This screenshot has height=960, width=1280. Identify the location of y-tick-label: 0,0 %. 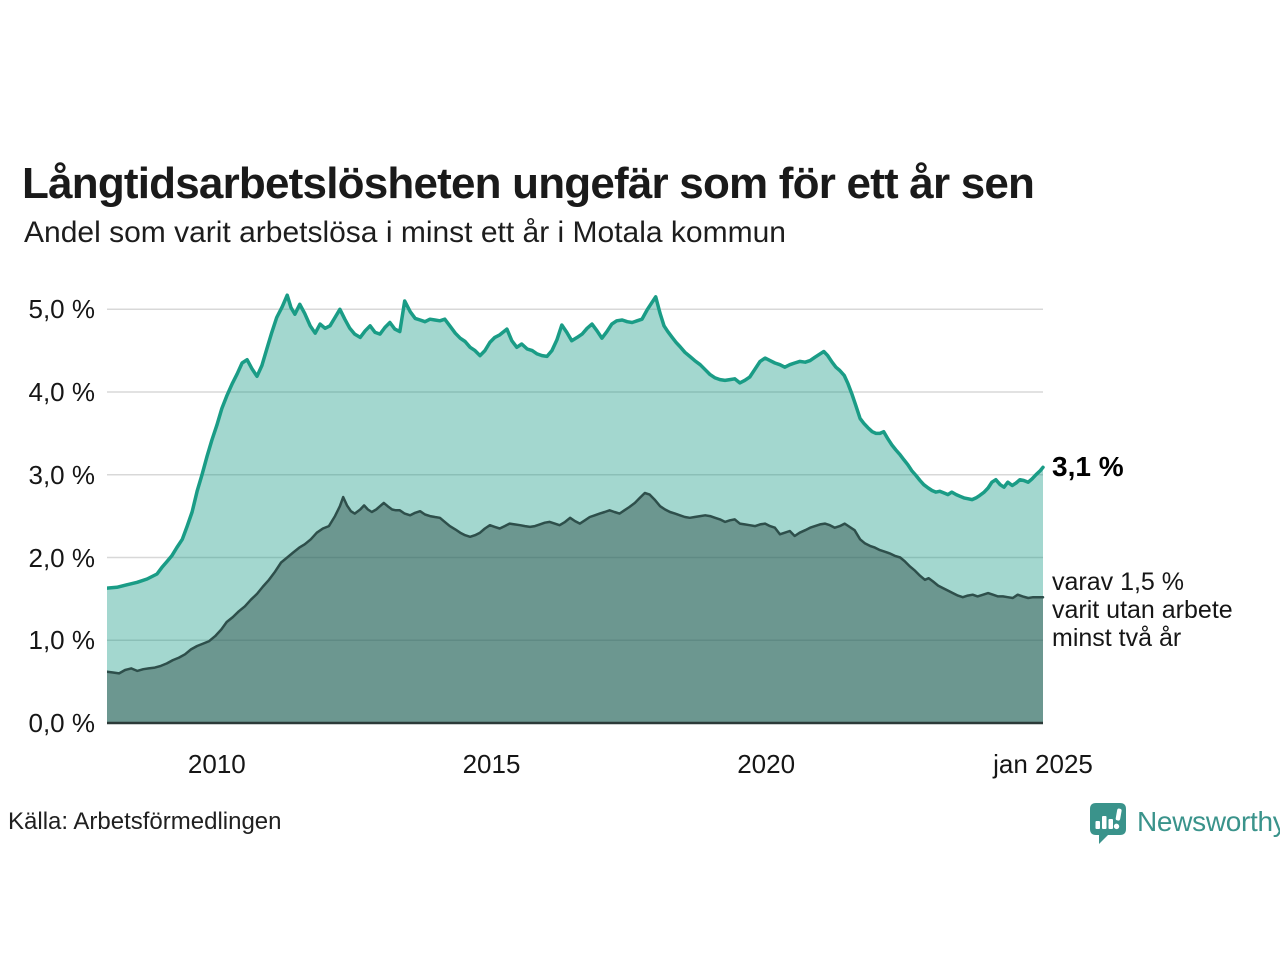
(62, 723).